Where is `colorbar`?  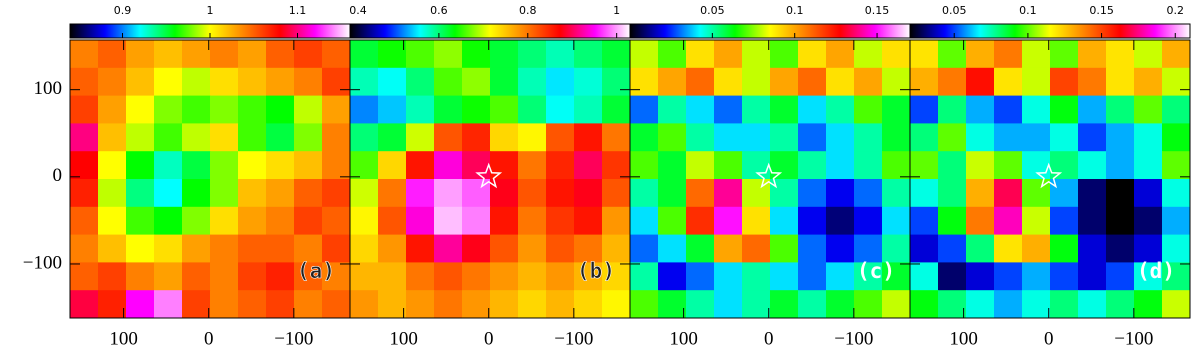
colorbar is located at coordinates (1050, 31).